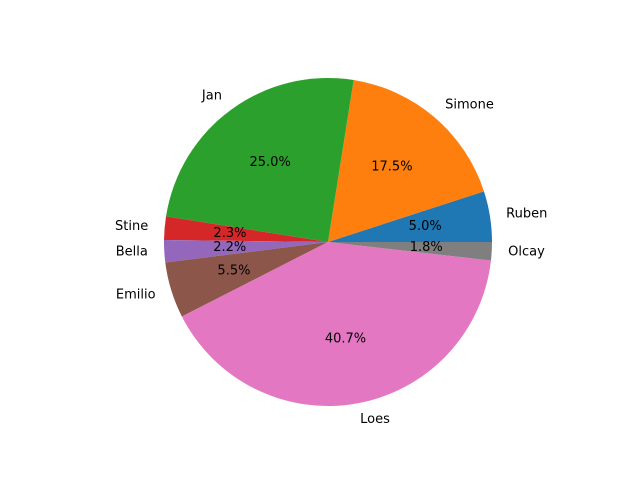 Image resolution: width=640 pixels, height=480 pixels. Describe the element at coordinates (375, 419) in the screenshot. I see `slice-label-loes: Loes` at that location.